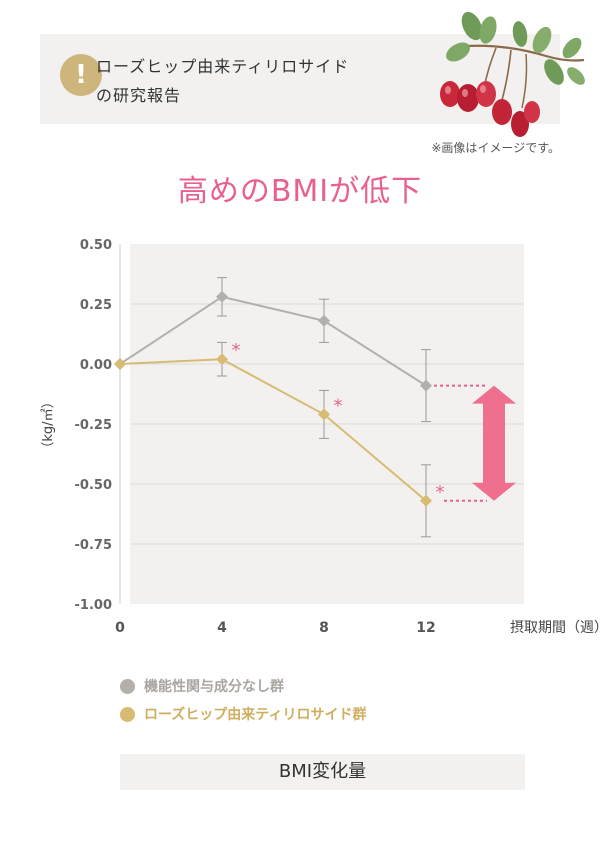 This screenshot has width=600, height=844. I want to click on header-title-line1: ローズヒップ由来ティリロサイド, so click(223, 66).